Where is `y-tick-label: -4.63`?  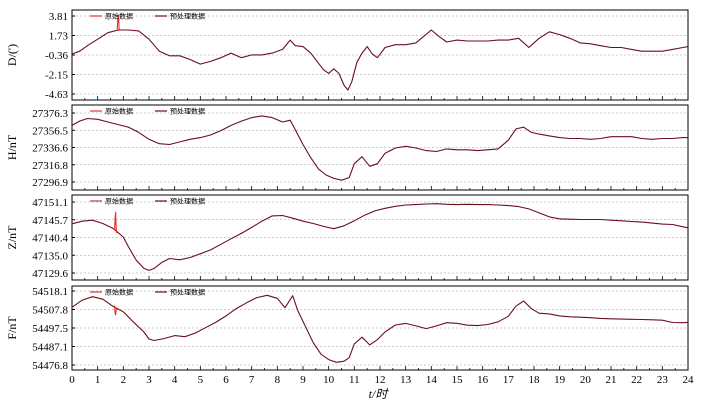 y-tick-label: -4.63 is located at coordinates (56, 95).